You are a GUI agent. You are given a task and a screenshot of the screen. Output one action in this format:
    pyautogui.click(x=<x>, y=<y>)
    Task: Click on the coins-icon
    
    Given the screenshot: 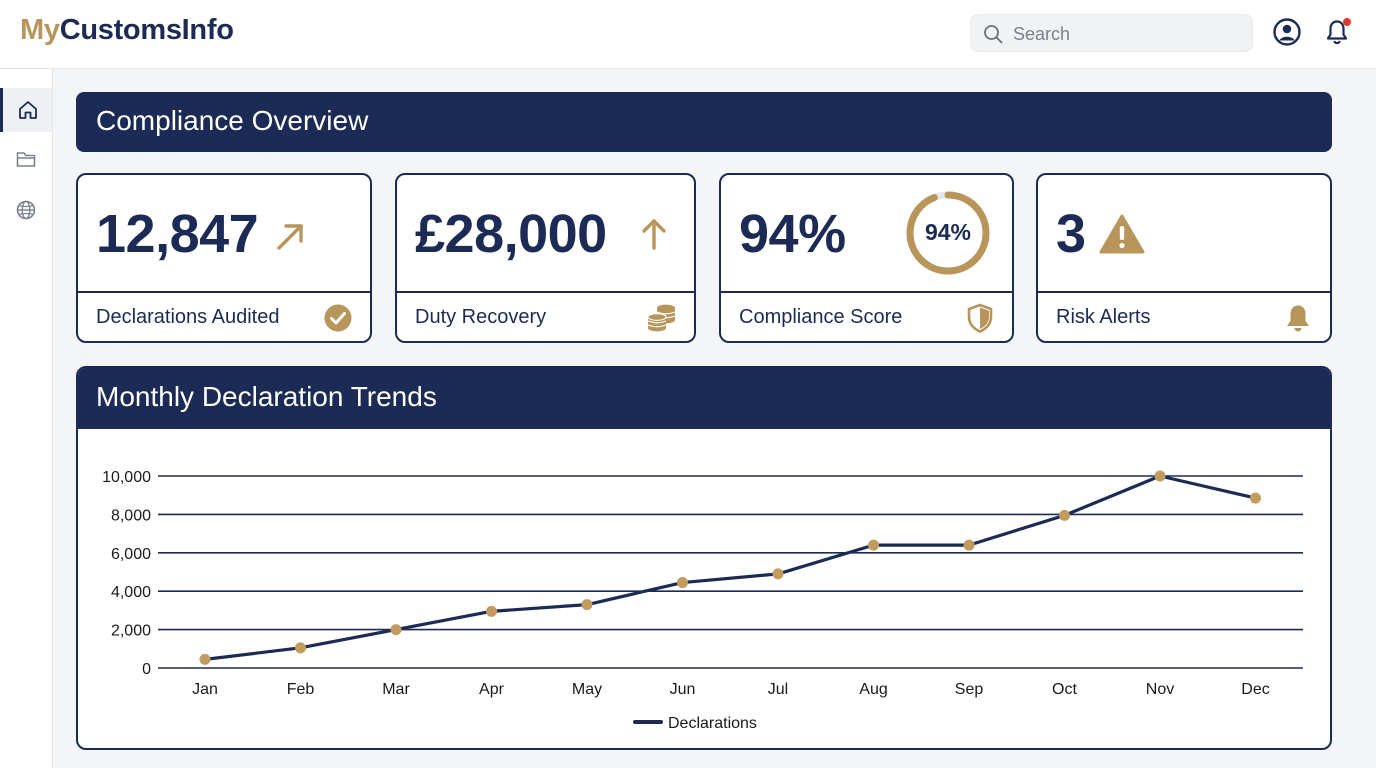 What is the action you would take?
    pyautogui.click(x=661, y=318)
    